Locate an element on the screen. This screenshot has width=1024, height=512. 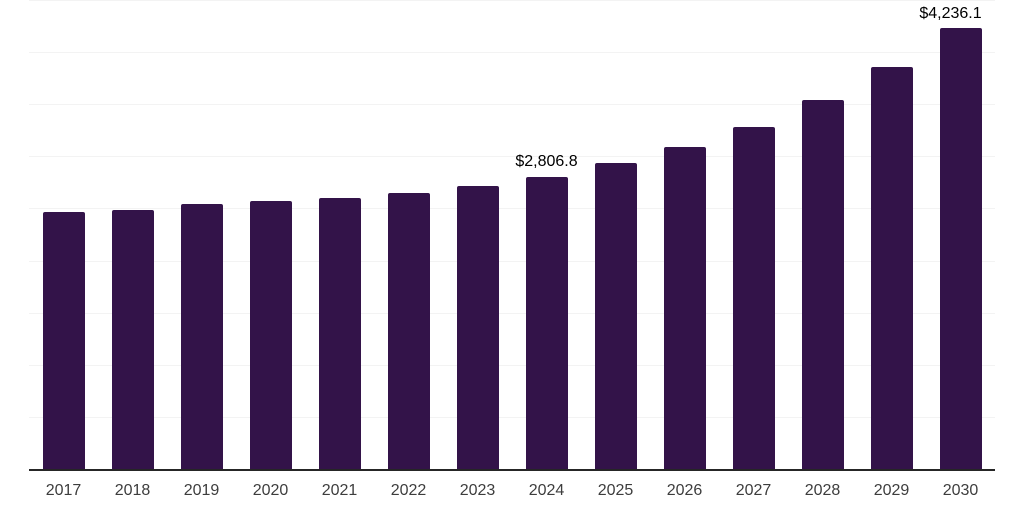
gridline-2000 is located at coordinates (512, 261).